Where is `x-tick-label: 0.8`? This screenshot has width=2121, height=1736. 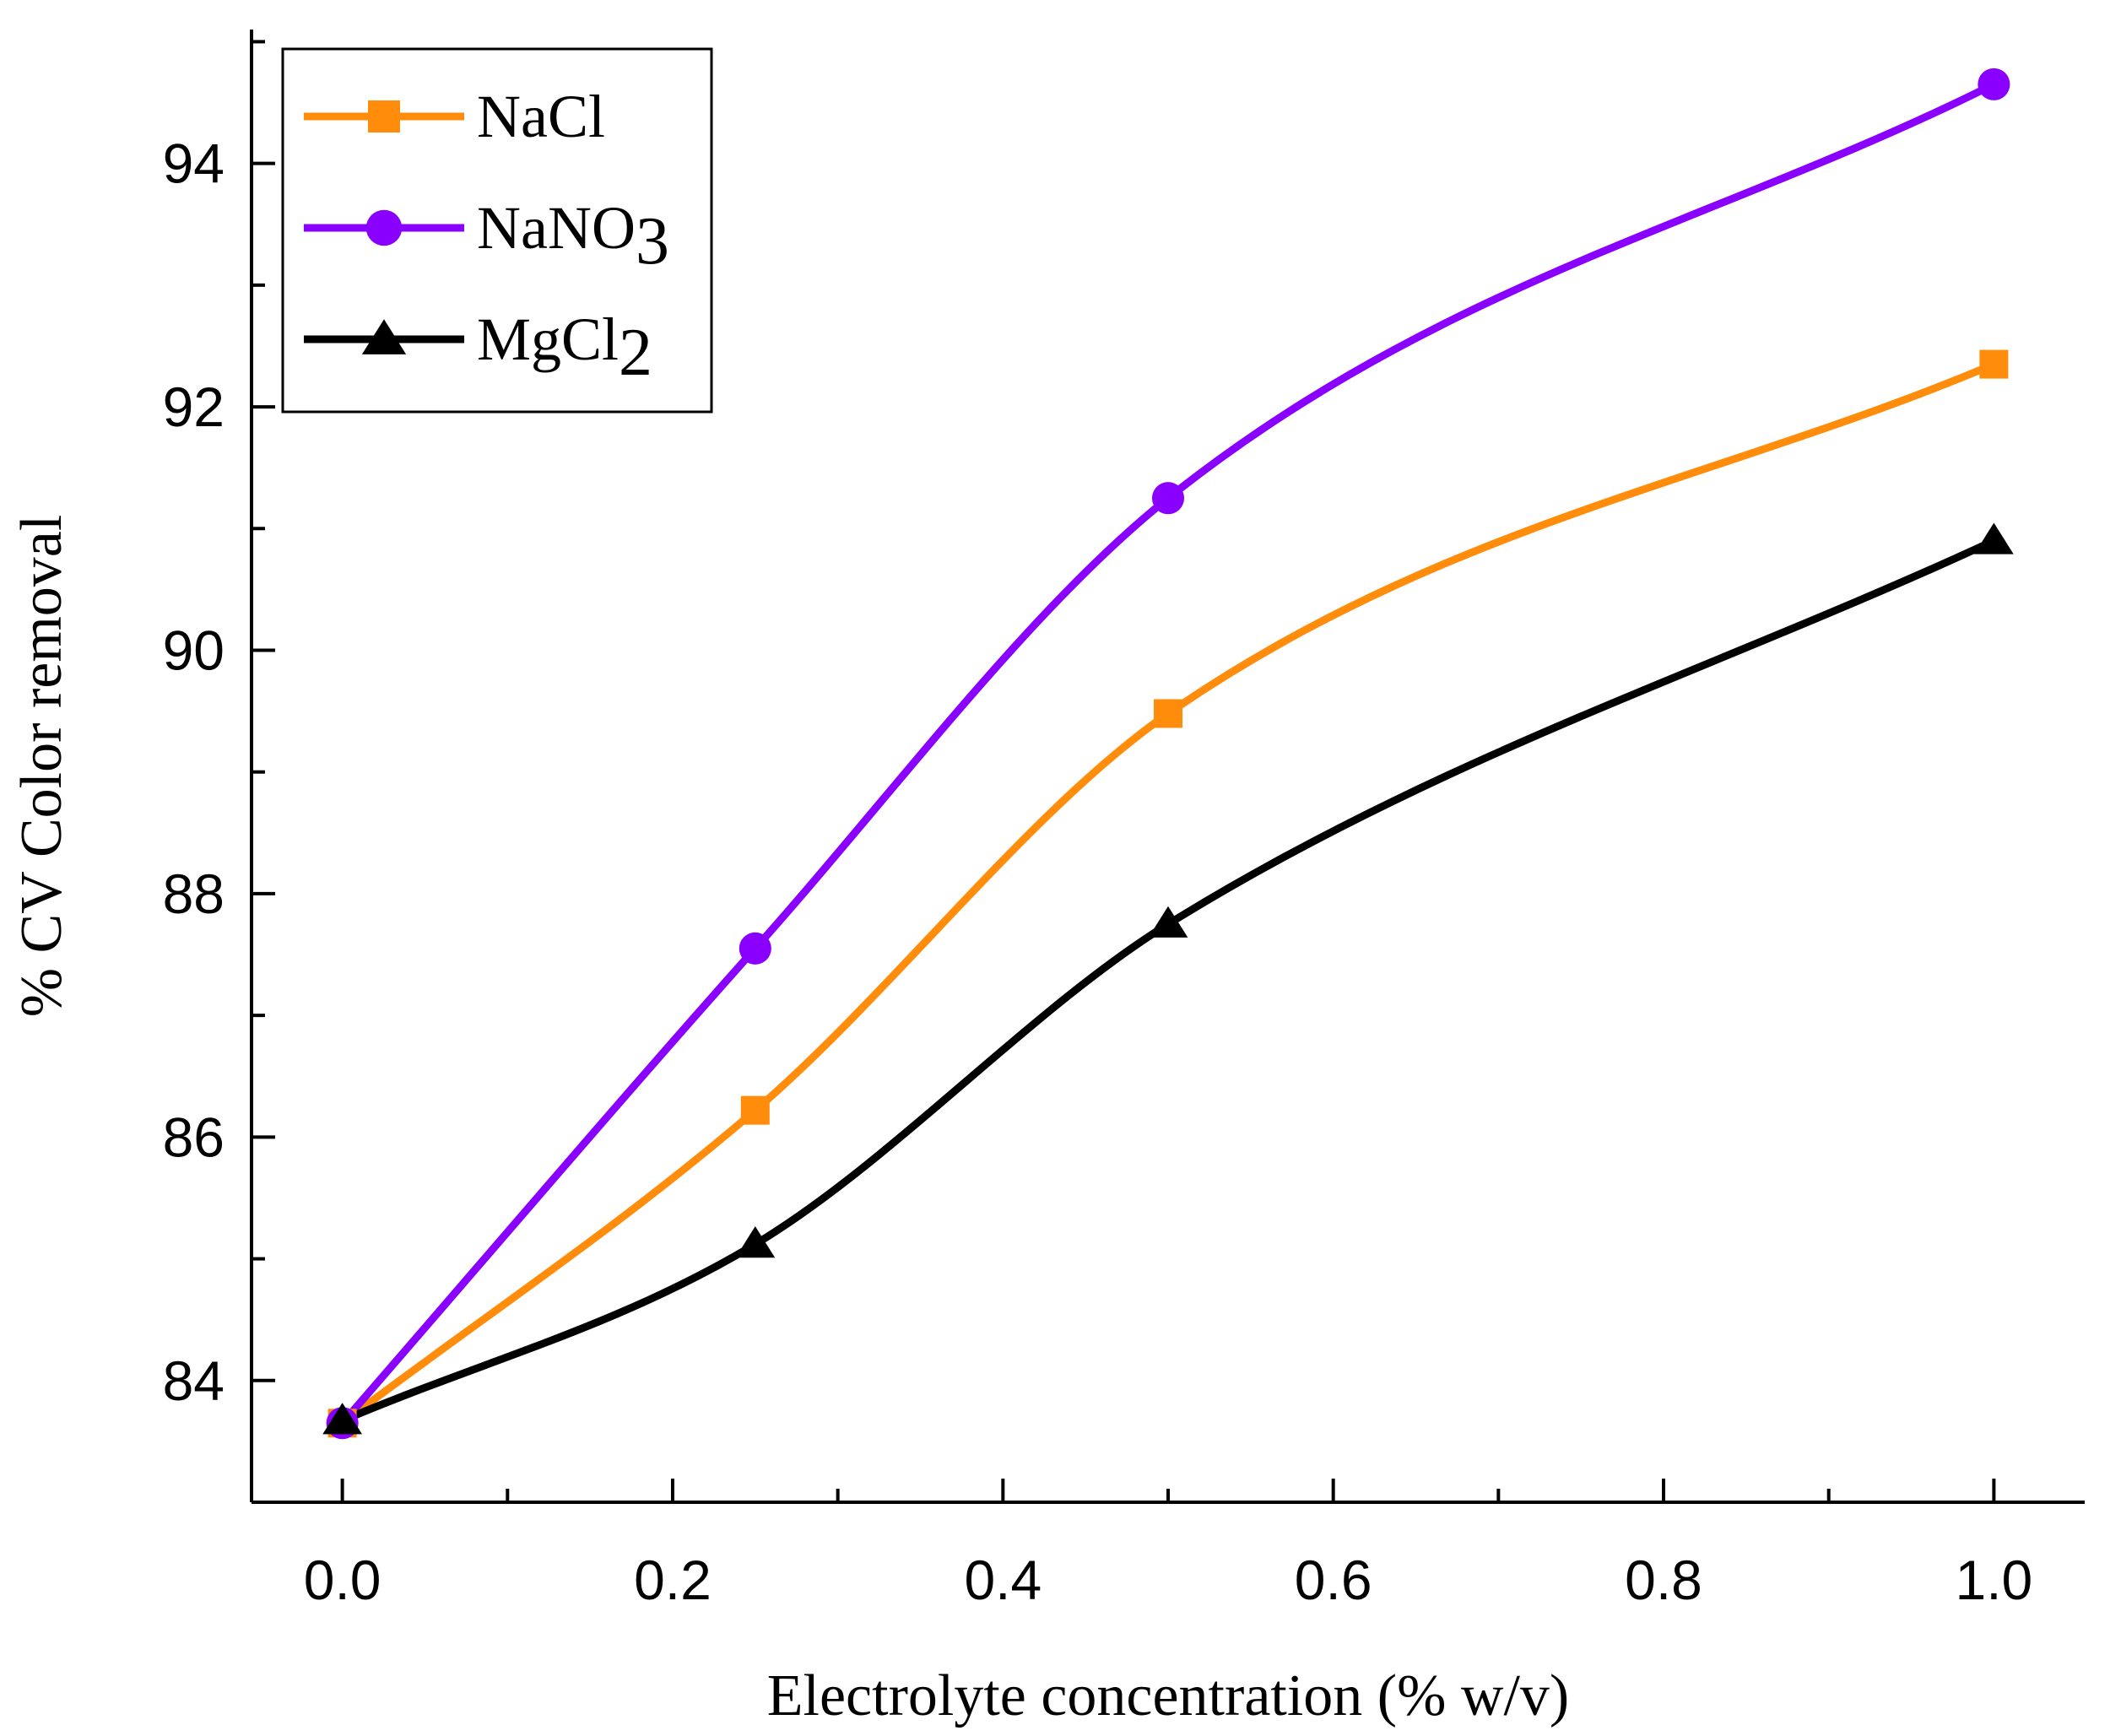
x-tick-label: 0.8 is located at coordinates (1663, 1580).